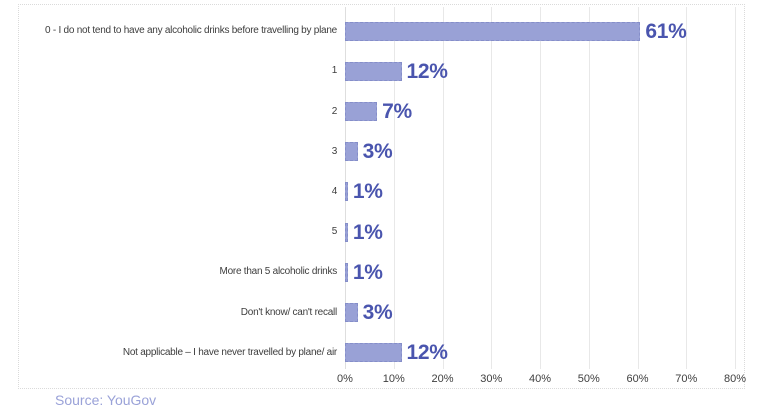 This screenshot has height=417, width=760. I want to click on category-cell: 1, so click(182, 71).